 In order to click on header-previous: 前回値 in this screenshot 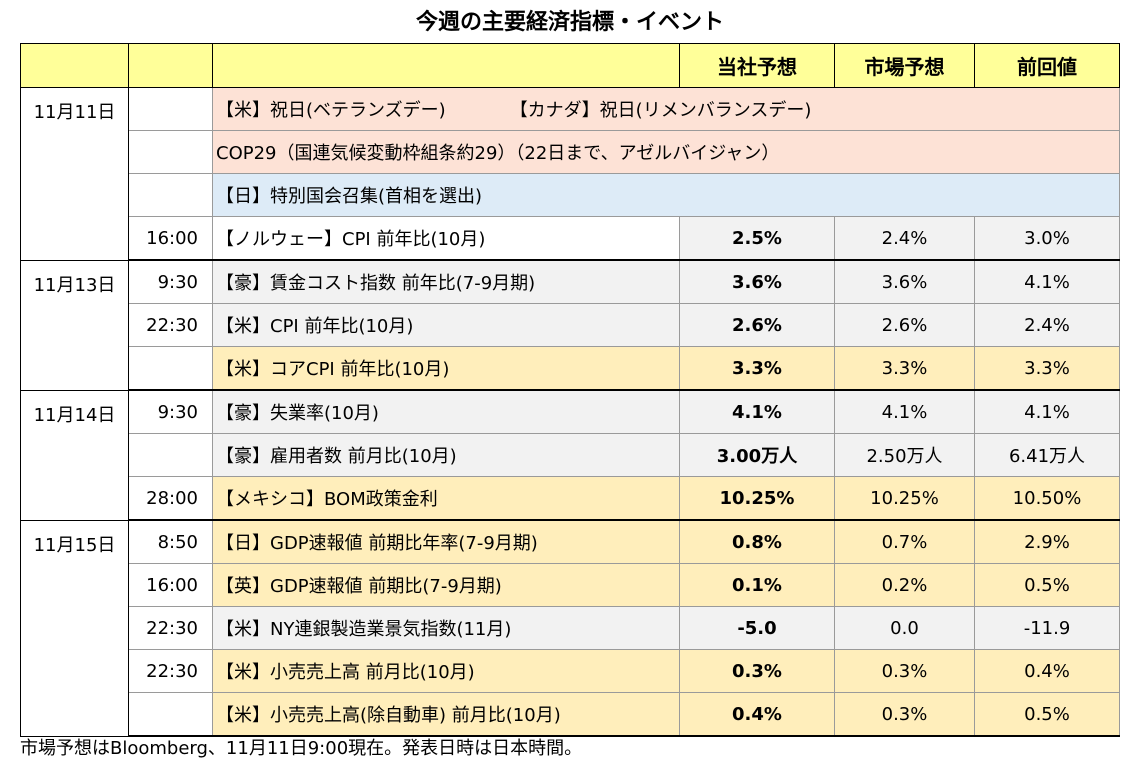, I will do `click(1047, 65)`.